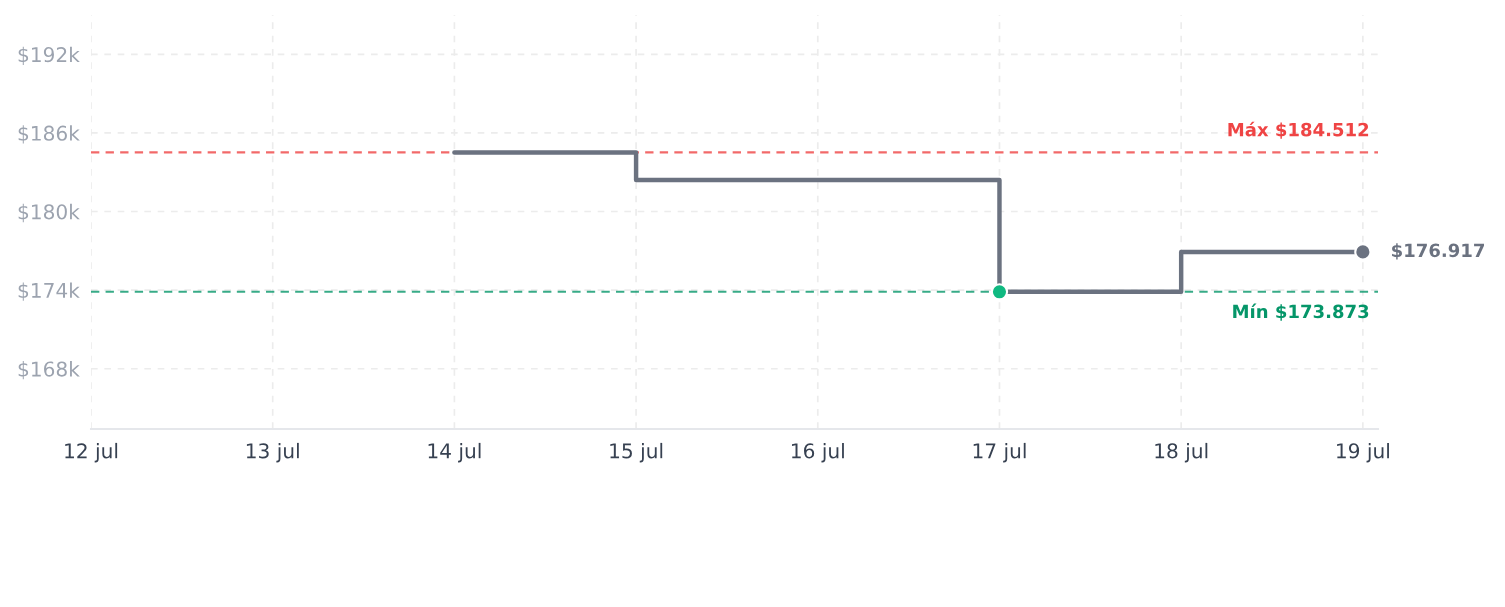 This screenshot has height=607, width=1505. Describe the element at coordinates (272, 452) in the screenshot. I see `x-tick-label: 13 jul` at that location.